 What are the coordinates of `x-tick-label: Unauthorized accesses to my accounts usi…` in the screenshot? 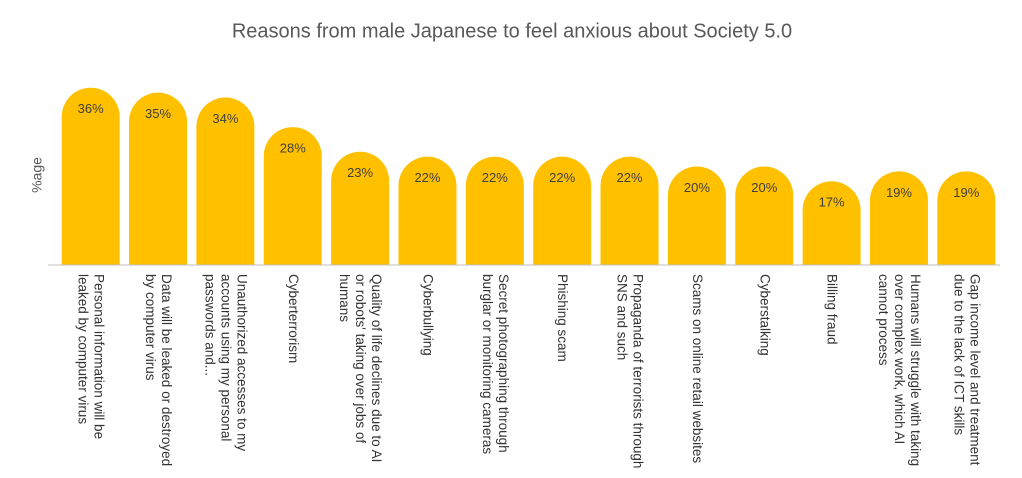 It's located at (226, 363).